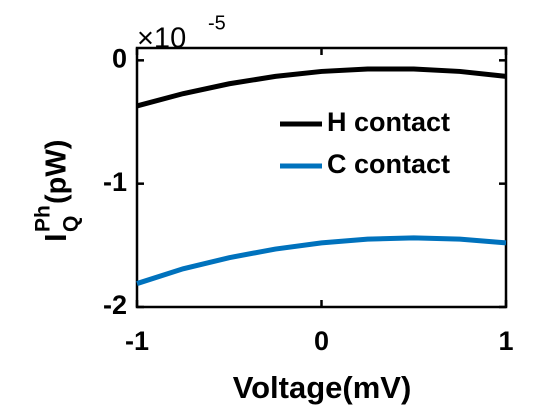 The width and height of the screenshot is (560, 420). What do you see at coordinates (119, 58) in the screenshot?
I see `y-tick-label: 0` at bounding box center [119, 58].